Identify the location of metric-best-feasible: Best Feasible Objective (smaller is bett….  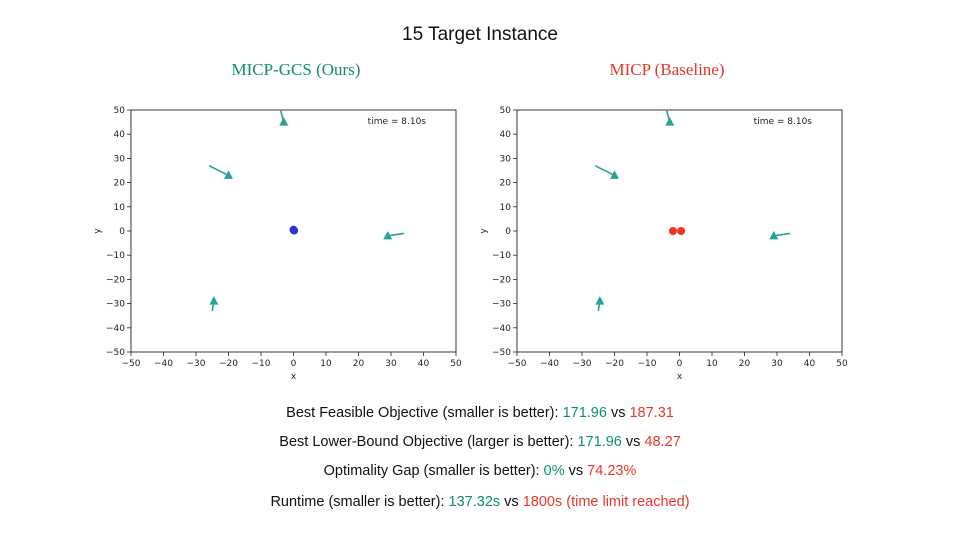
(480, 413).